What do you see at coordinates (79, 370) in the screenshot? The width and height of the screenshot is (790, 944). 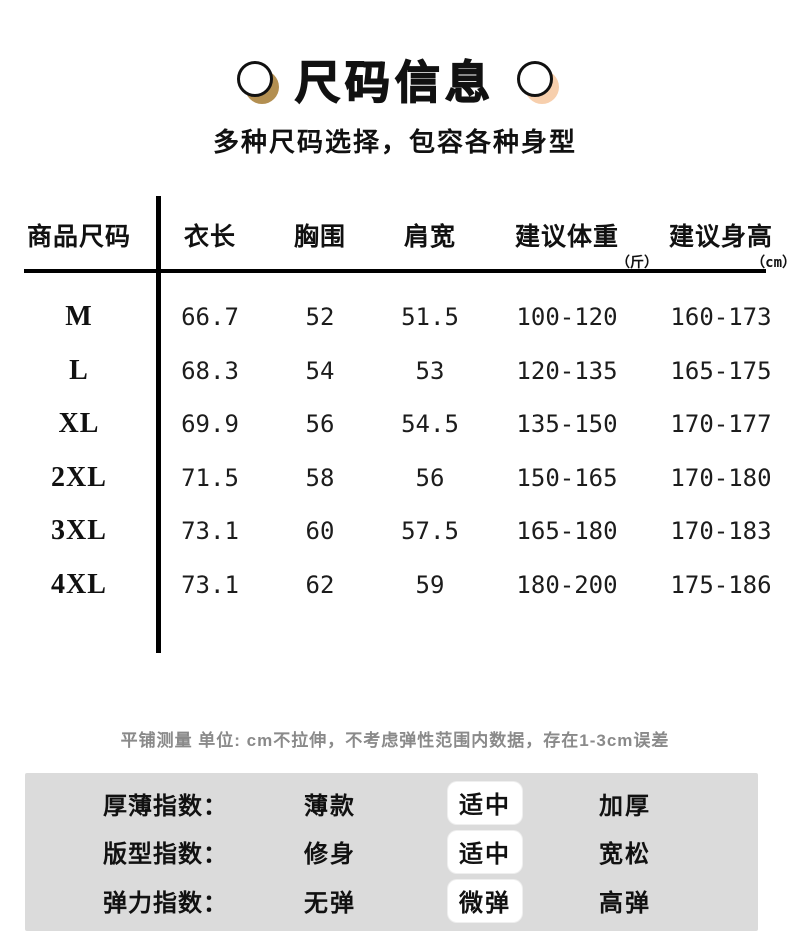 I see `cell-size: L` at bounding box center [79, 370].